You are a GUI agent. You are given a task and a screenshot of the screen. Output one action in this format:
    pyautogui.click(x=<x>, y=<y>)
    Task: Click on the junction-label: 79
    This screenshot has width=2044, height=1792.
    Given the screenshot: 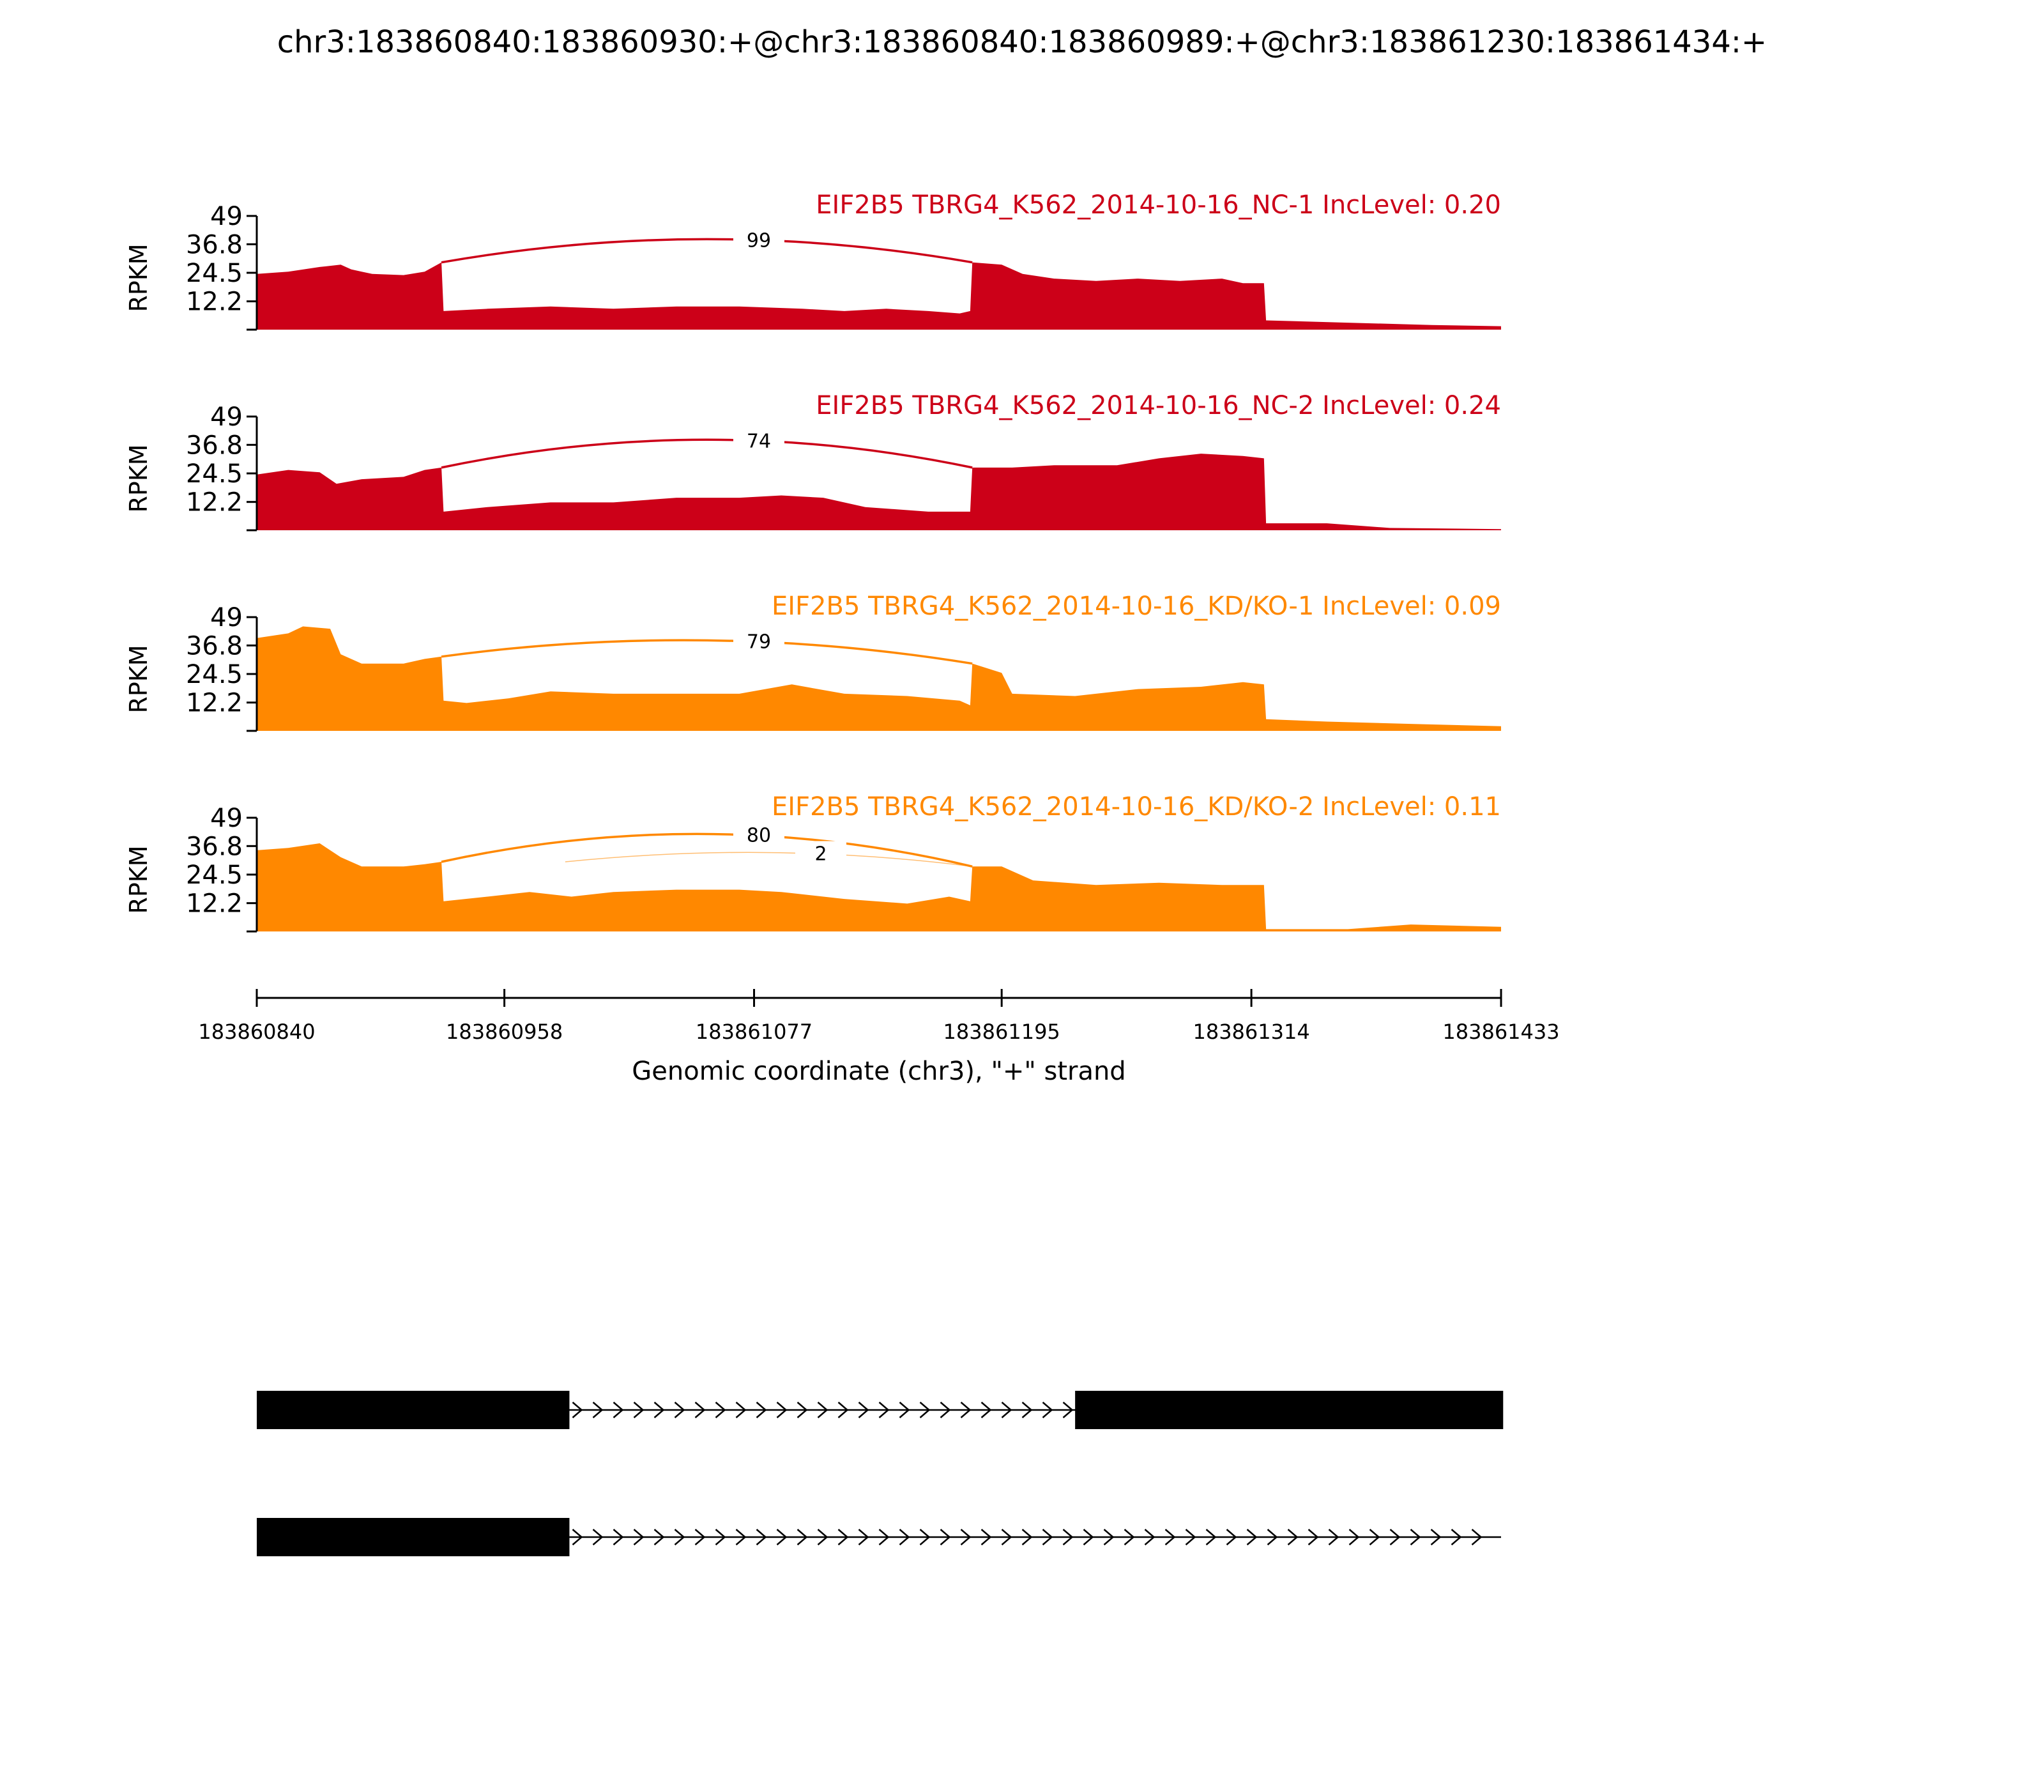 What is the action you would take?
    pyautogui.click(x=759, y=642)
    